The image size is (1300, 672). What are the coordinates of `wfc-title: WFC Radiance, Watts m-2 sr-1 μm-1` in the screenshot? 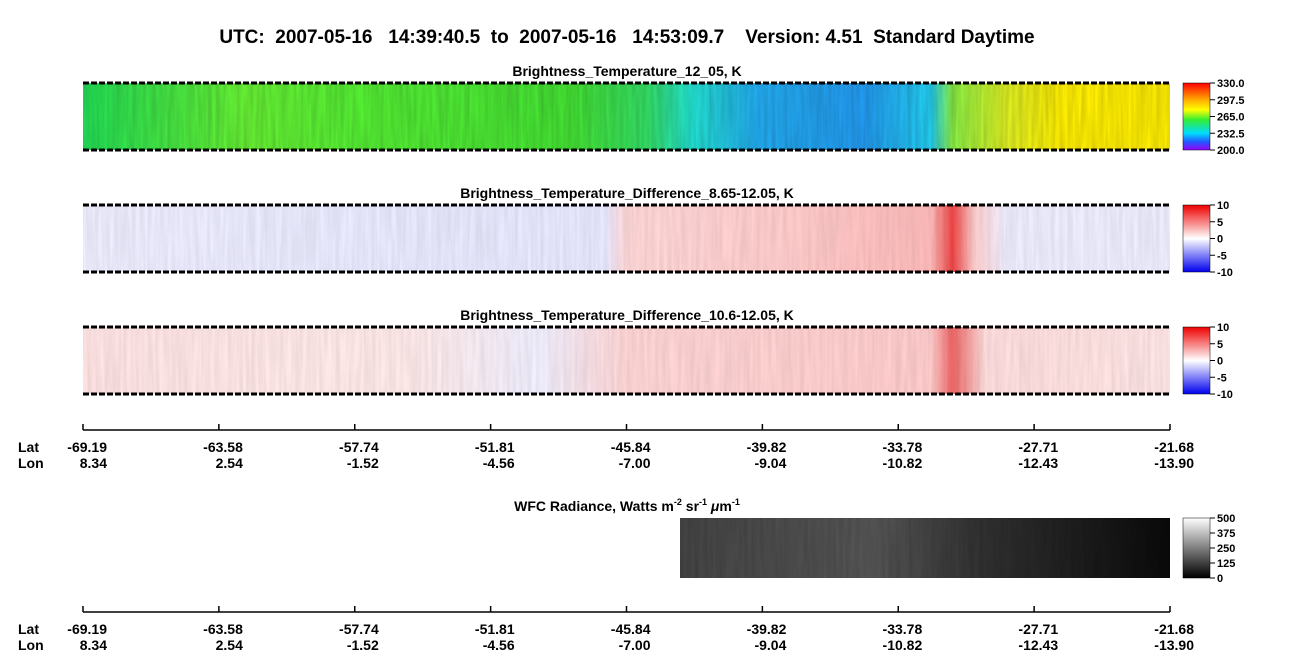 It's located at (627, 505).